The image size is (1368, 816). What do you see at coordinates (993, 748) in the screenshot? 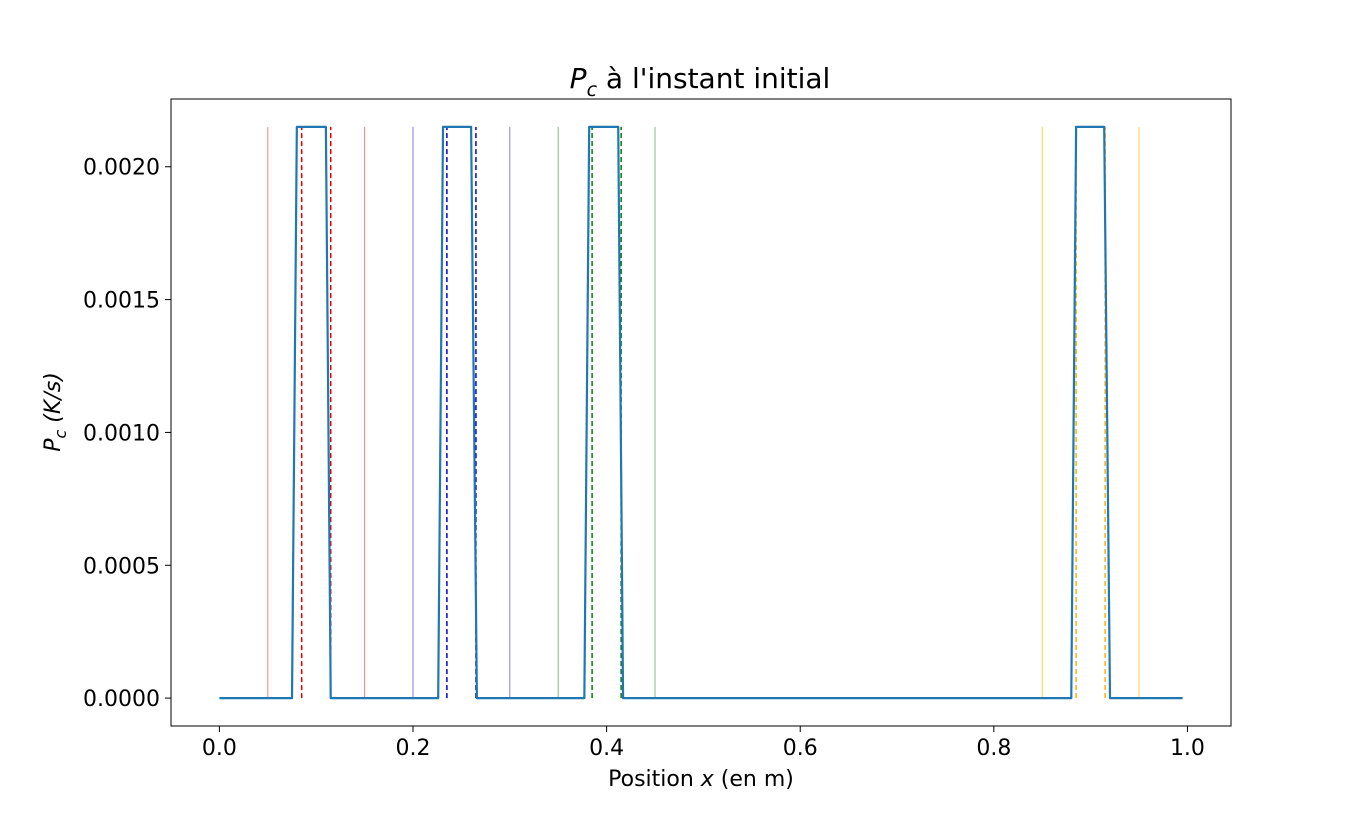
I see `x-tick-label: 0.8` at bounding box center [993, 748].